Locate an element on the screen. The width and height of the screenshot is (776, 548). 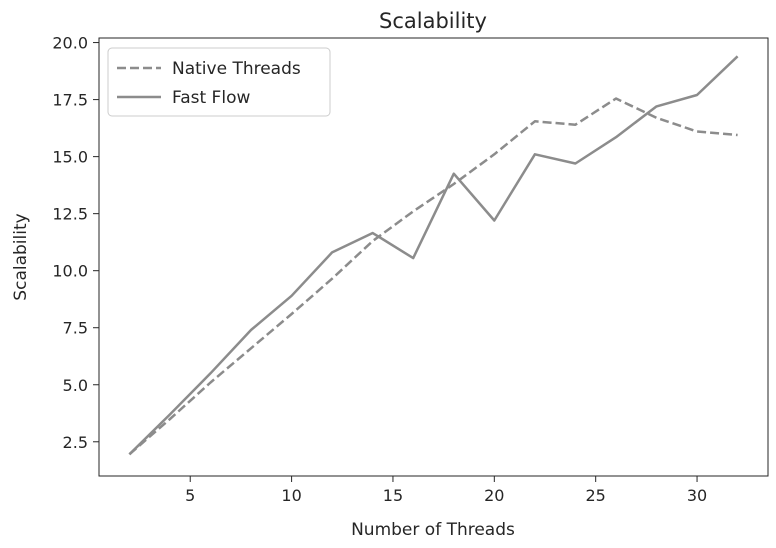
legend-box is located at coordinates (219, 82).